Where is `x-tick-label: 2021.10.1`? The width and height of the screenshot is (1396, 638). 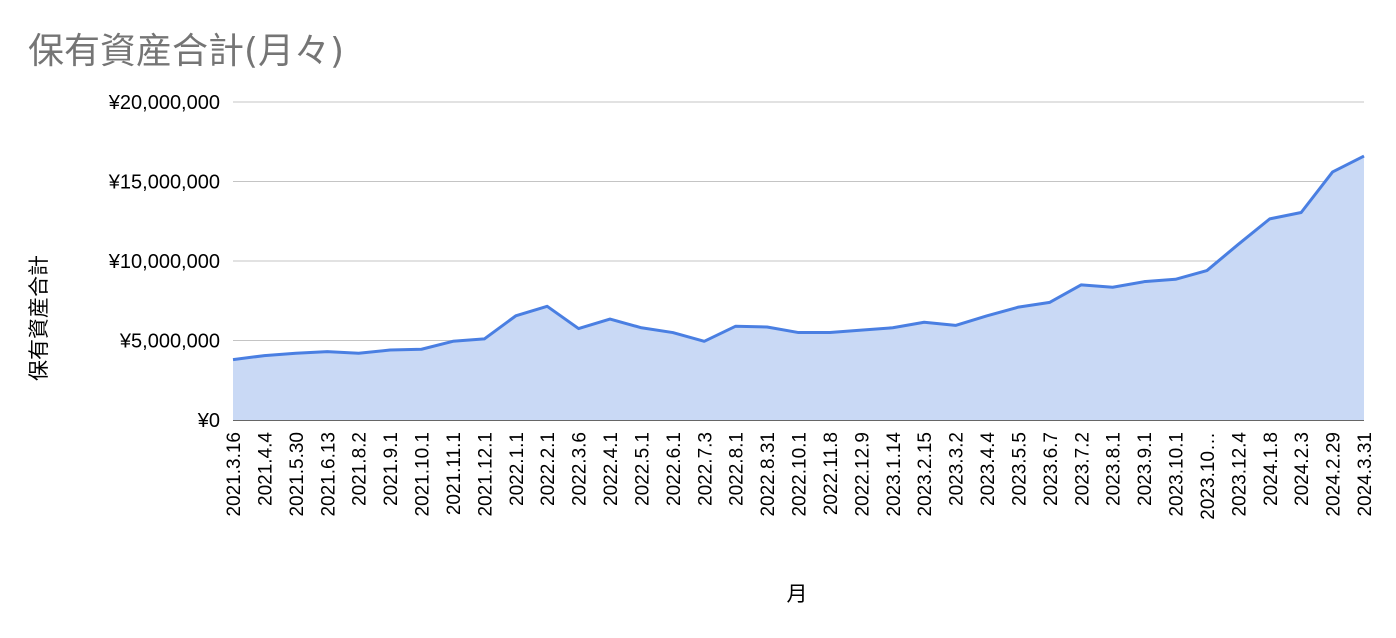 x-tick-label: 2021.10.1 is located at coordinates (423, 474).